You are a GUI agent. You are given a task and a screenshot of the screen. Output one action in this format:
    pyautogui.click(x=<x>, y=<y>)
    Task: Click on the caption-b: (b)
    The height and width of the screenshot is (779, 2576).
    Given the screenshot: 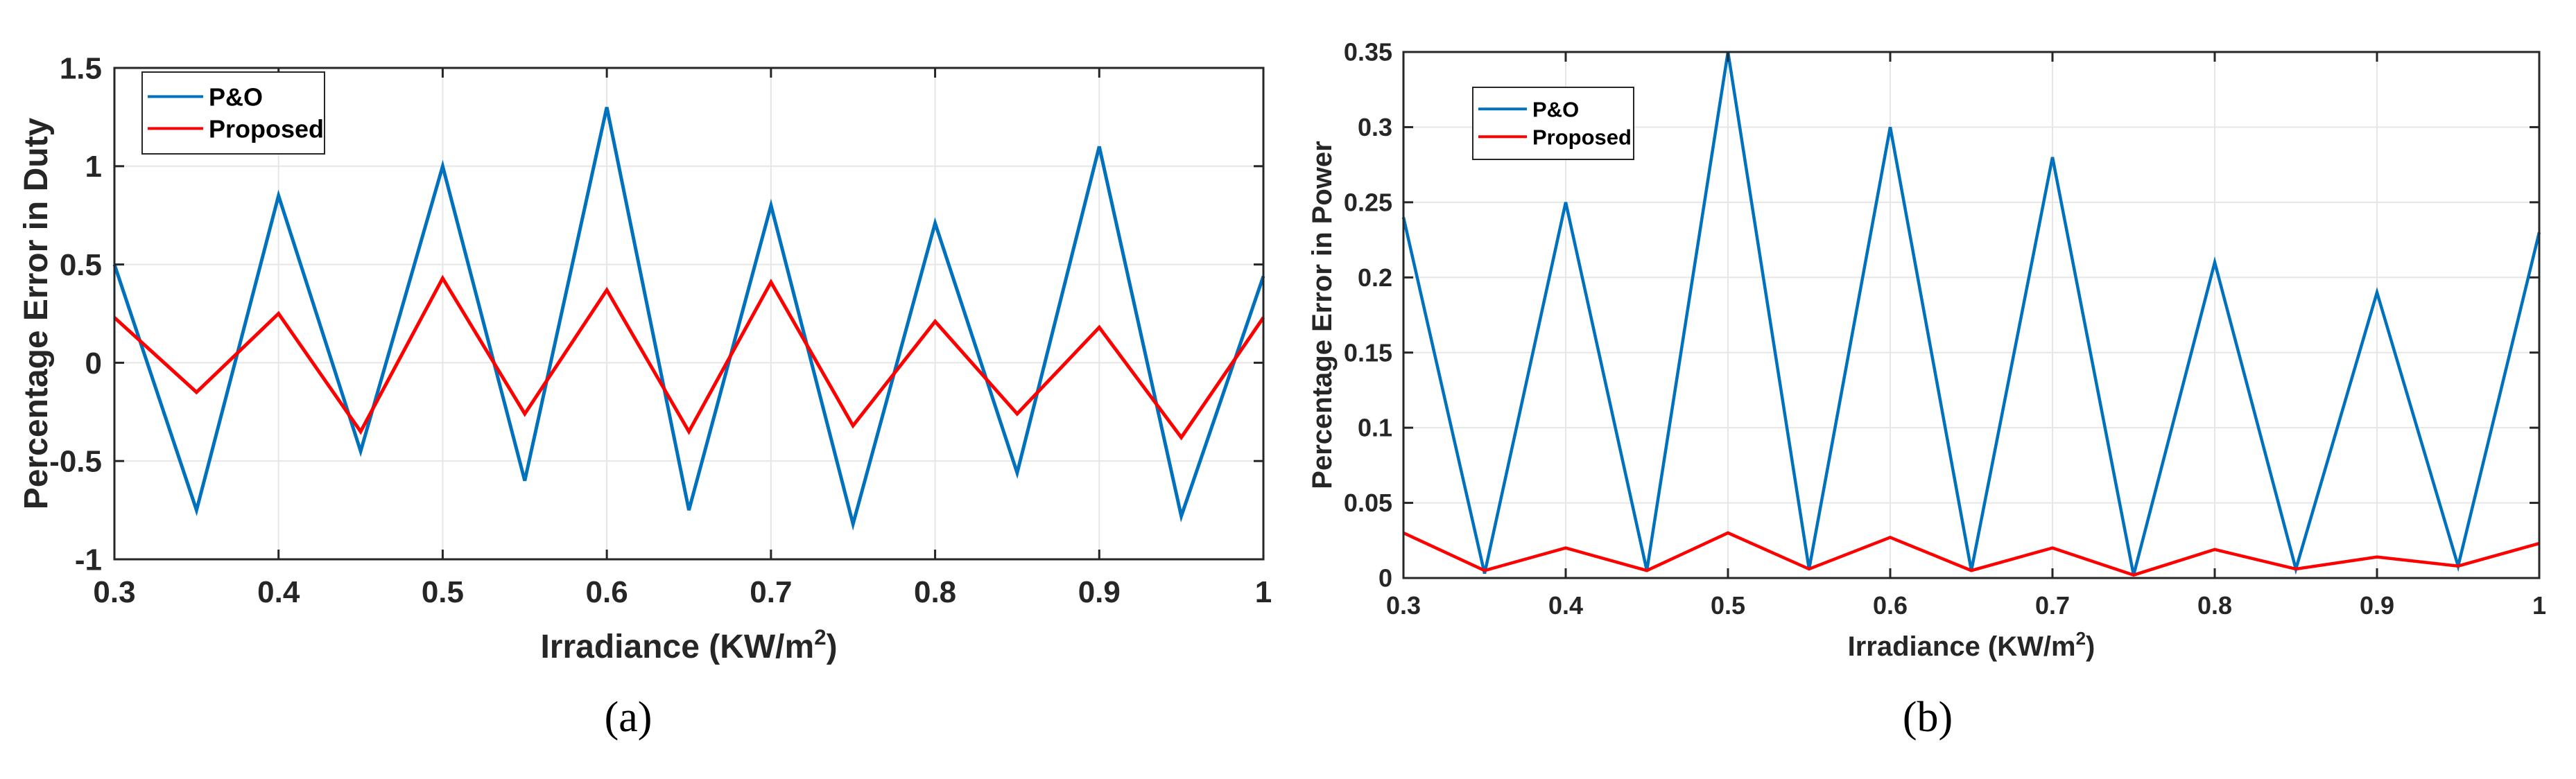 What is the action you would take?
    pyautogui.click(x=1928, y=717)
    